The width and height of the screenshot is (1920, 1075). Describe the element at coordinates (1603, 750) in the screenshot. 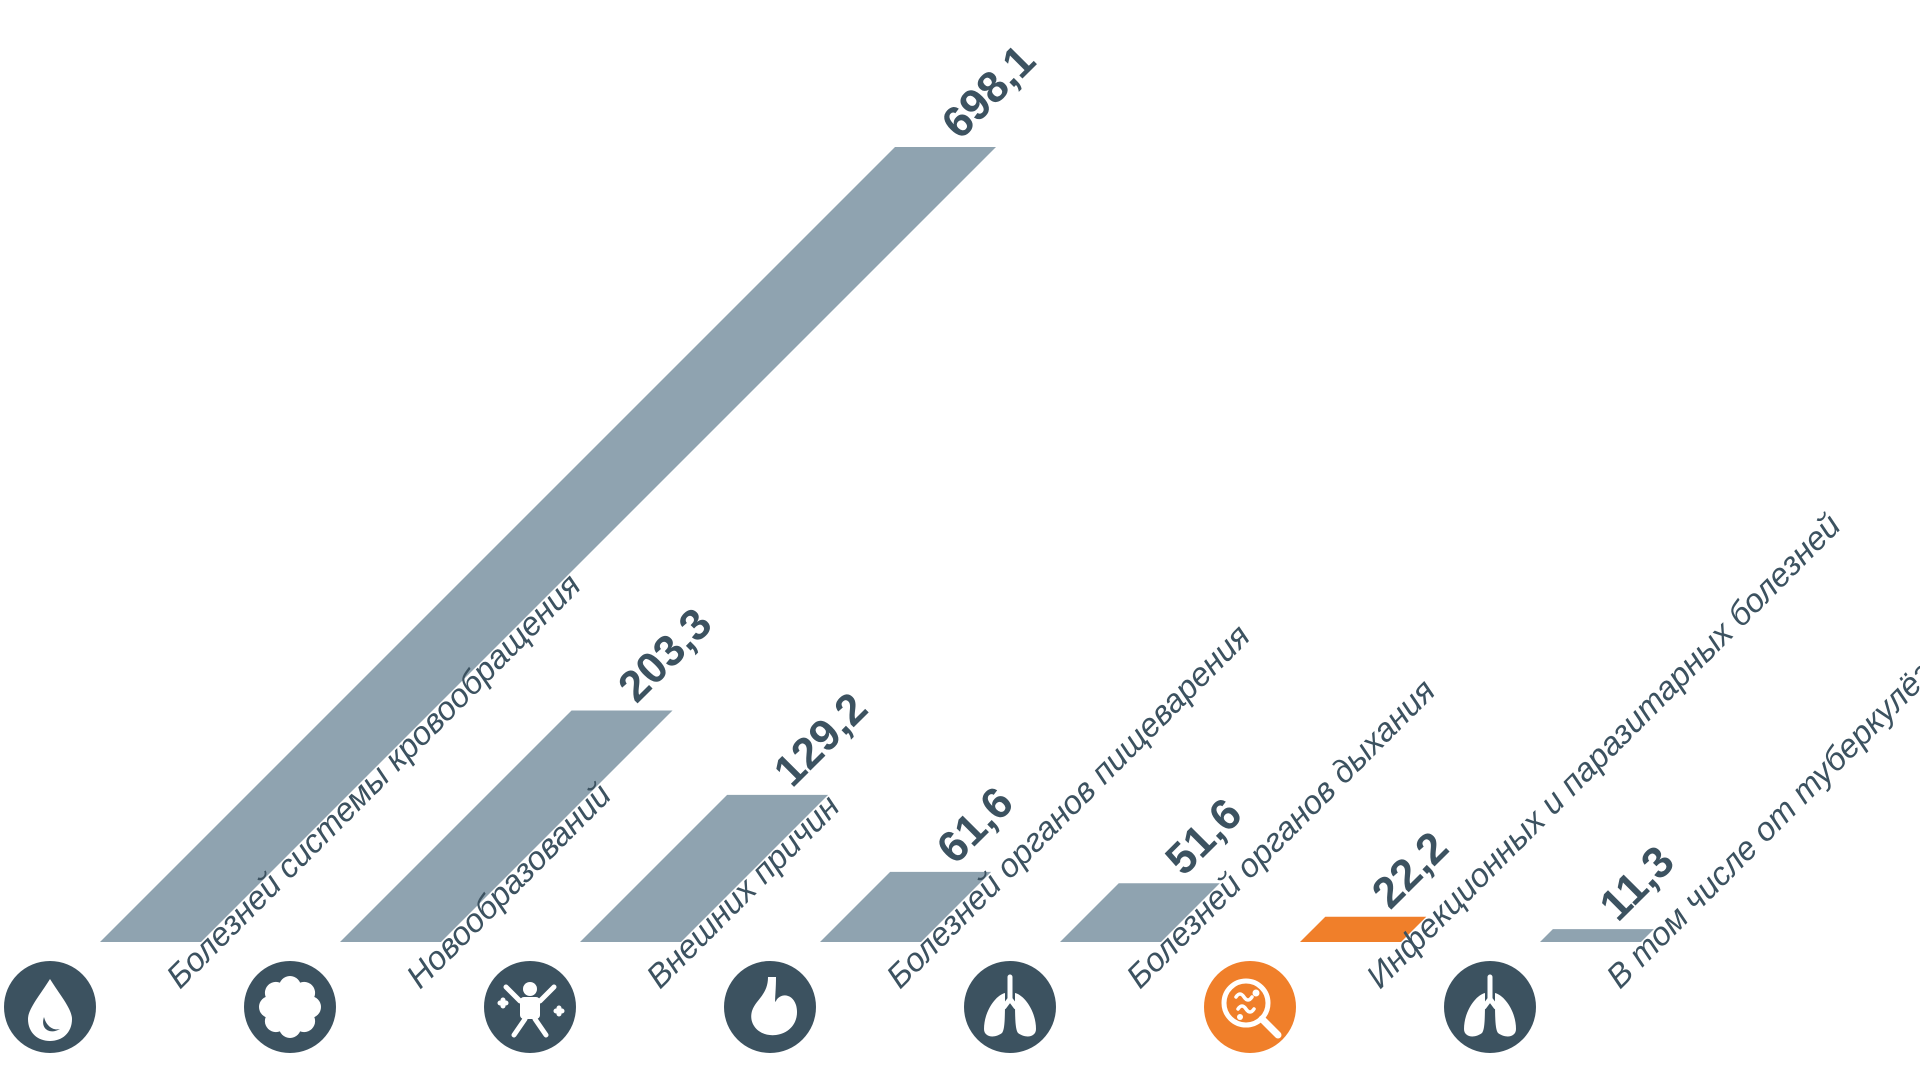

I see `category-label-6: Инфекционных и паразитарных болезней` at that location.